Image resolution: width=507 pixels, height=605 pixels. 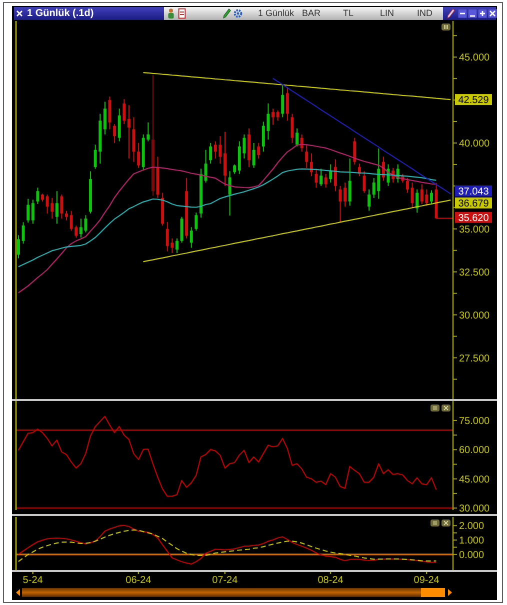 I want to click on y-tick-label: 2.000, so click(x=471, y=526).